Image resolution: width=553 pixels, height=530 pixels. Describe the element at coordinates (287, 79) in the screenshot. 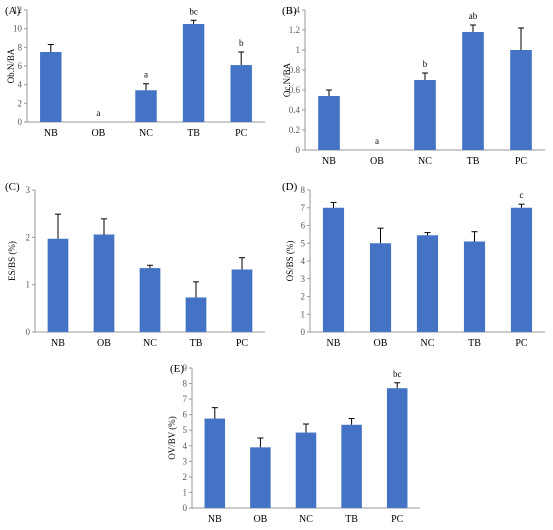

I see `y-axis-title: Oc.N/BA` at that location.